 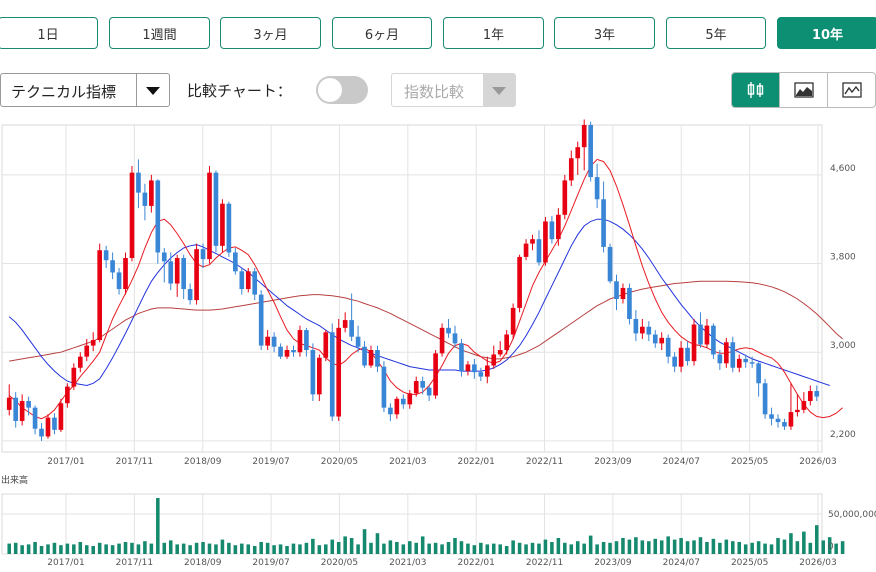 I want to click on compare-chart-toggle, so click(x=342, y=90).